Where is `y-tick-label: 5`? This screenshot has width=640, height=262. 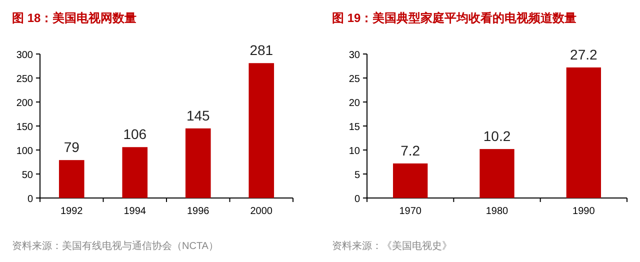
y-tick-label: 5 is located at coordinates (357, 175).